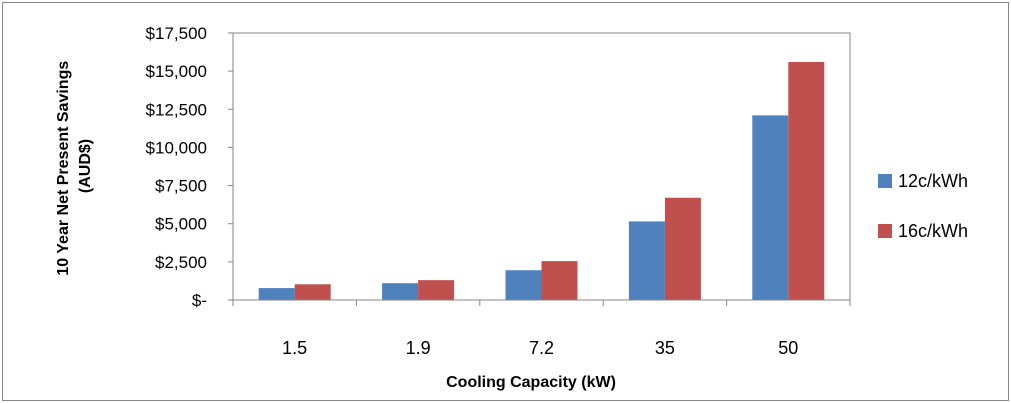 The image size is (1011, 403). I want to click on y-tick-label: $7,500, so click(181, 186).